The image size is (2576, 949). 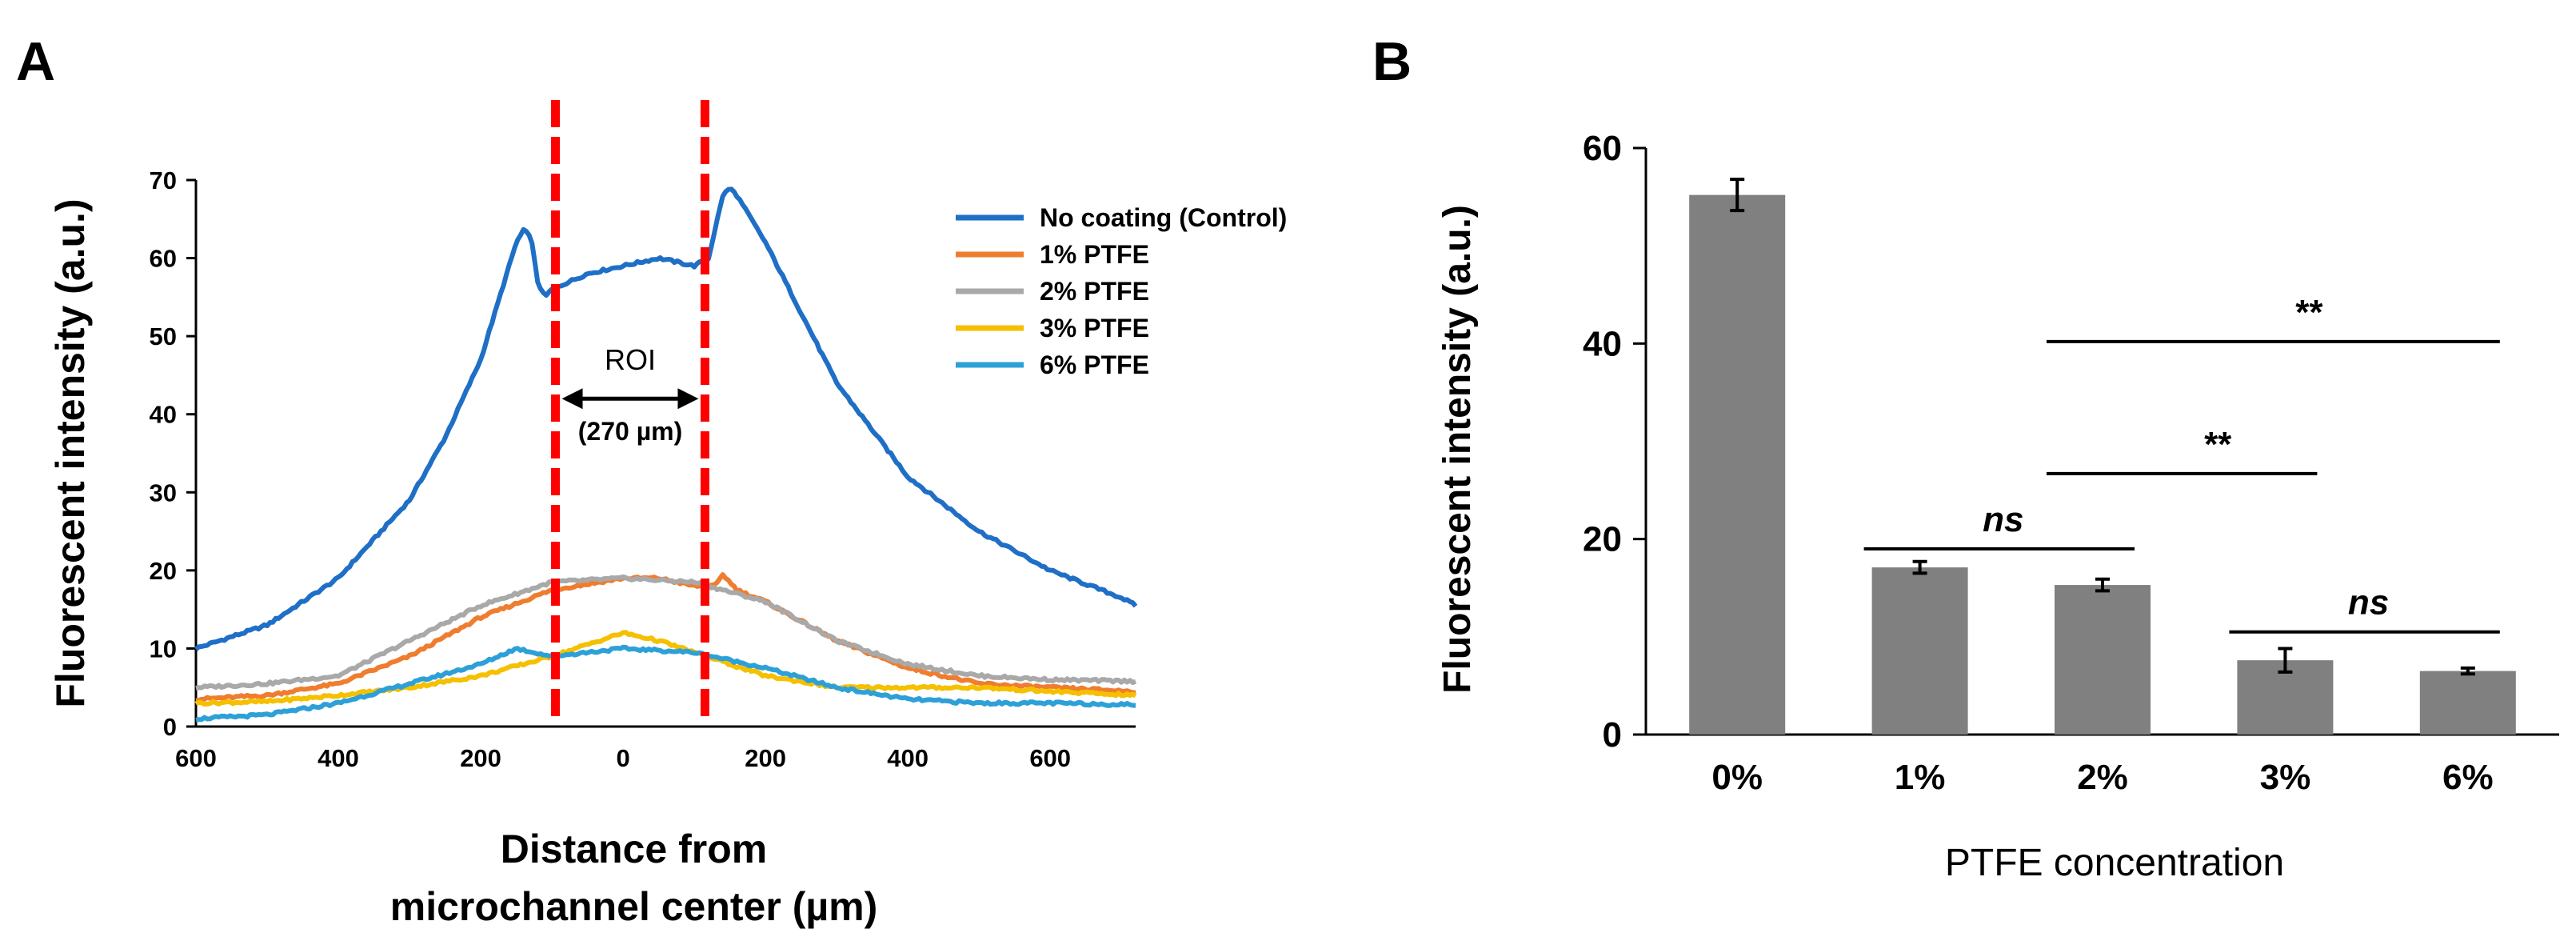 I want to click on bar-0%, so click(x=1738, y=465).